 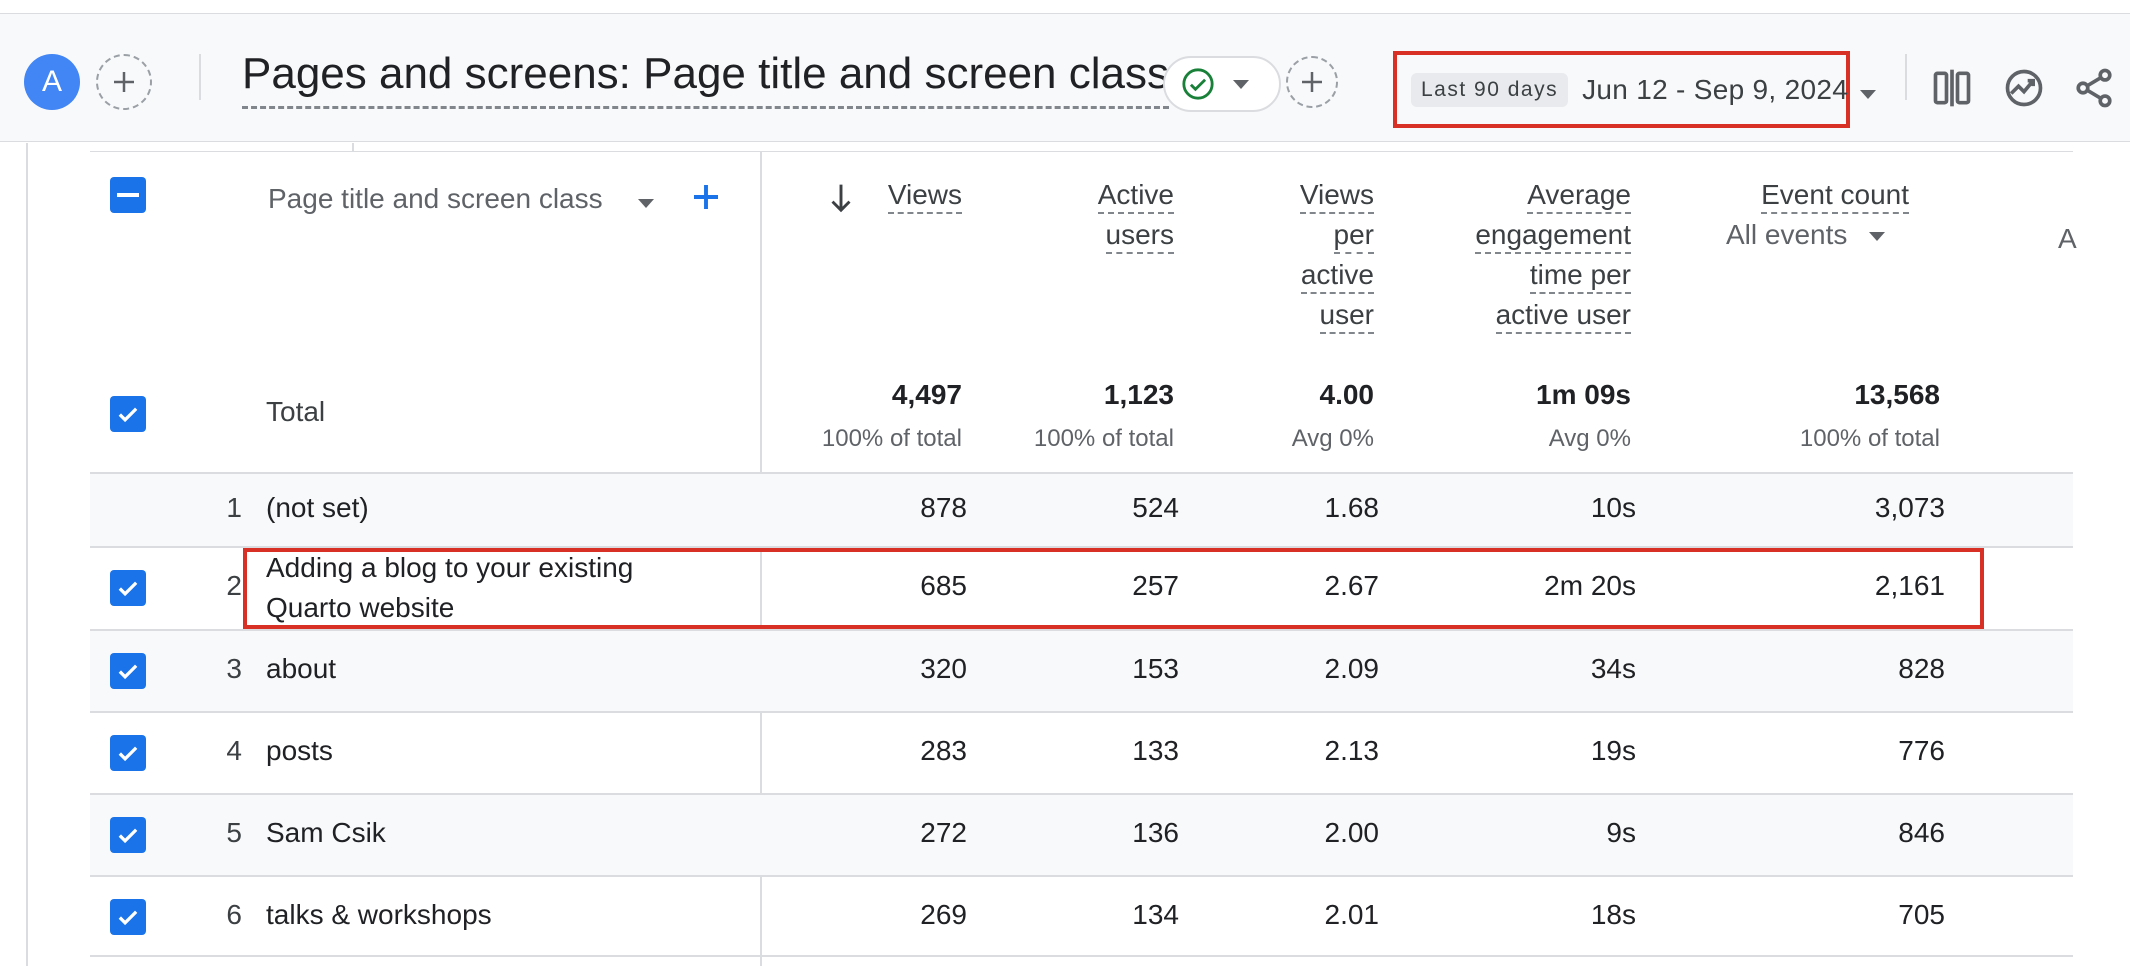 What do you see at coordinates (1353, 236) in the screenshot?
I see `header-line: per` at bounding box center [1353, 236].